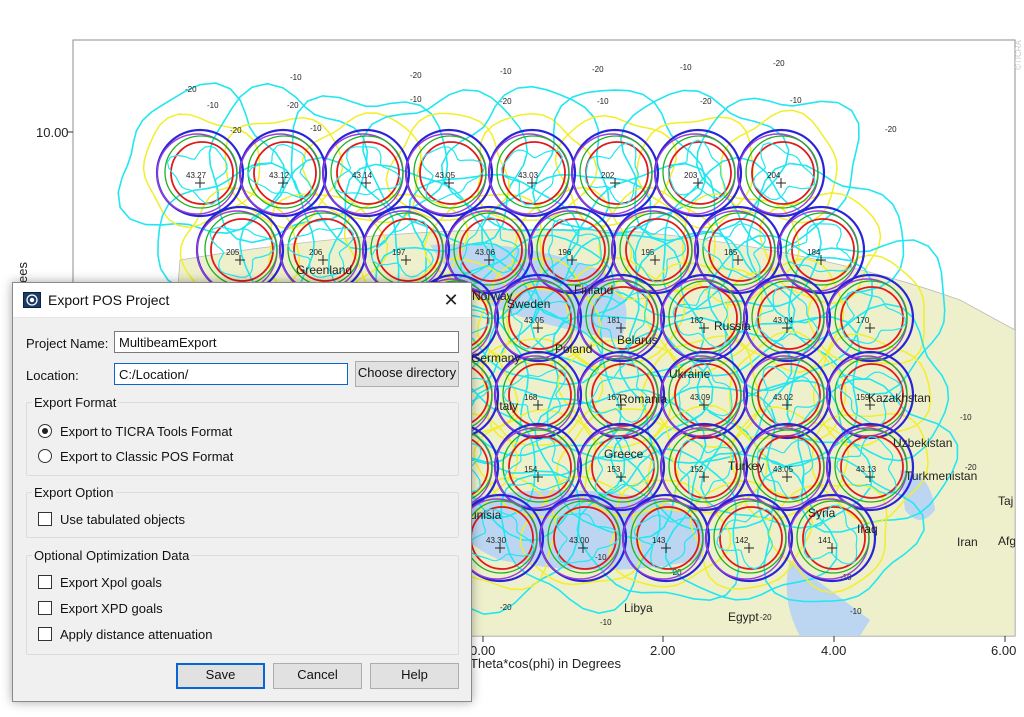  What do you see at coordinates (690, 374) in the screenshot?
I see `map-label: Ukraine` at bounding box center [690, 374].